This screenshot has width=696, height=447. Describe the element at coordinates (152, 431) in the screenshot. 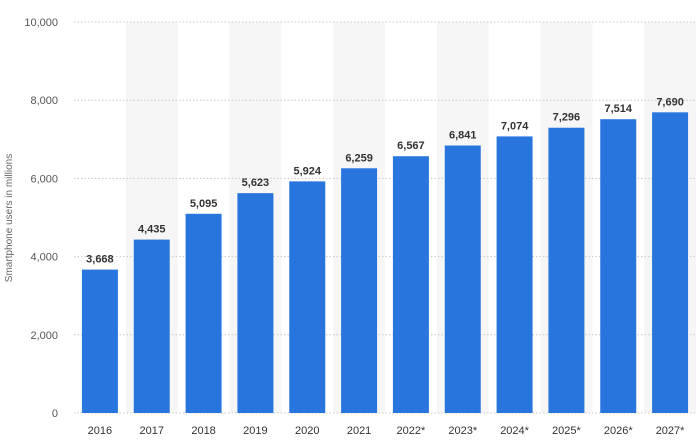

I see `x-tick-label: 2017` at that location.